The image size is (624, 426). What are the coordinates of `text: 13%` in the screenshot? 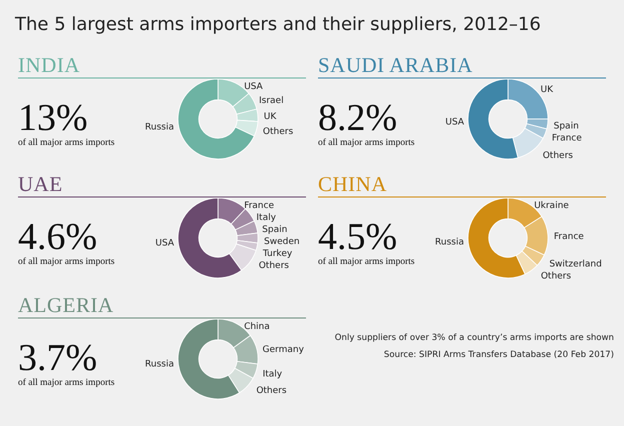 It's located at (53, 118).